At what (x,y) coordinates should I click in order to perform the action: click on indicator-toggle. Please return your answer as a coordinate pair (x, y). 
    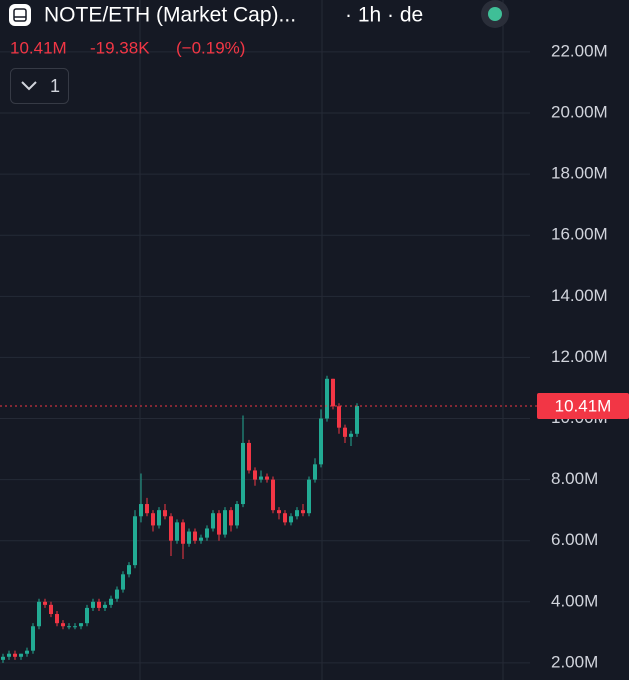
    Looking at the image, I should click on (39, 86).